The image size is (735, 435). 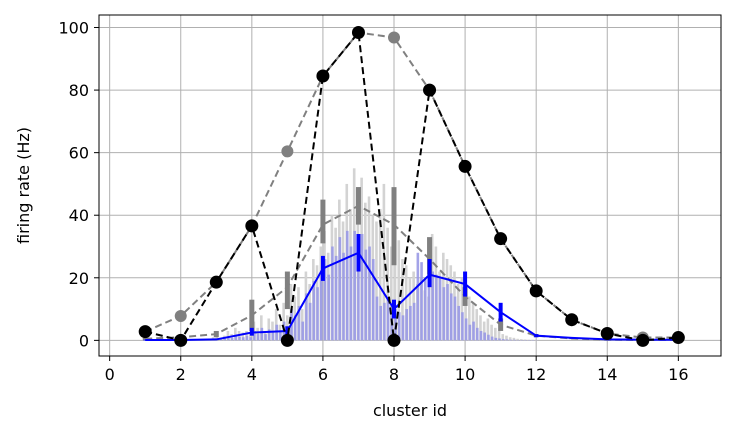 I want to click on y-tick-label: 20, so click(x=79, y=278).